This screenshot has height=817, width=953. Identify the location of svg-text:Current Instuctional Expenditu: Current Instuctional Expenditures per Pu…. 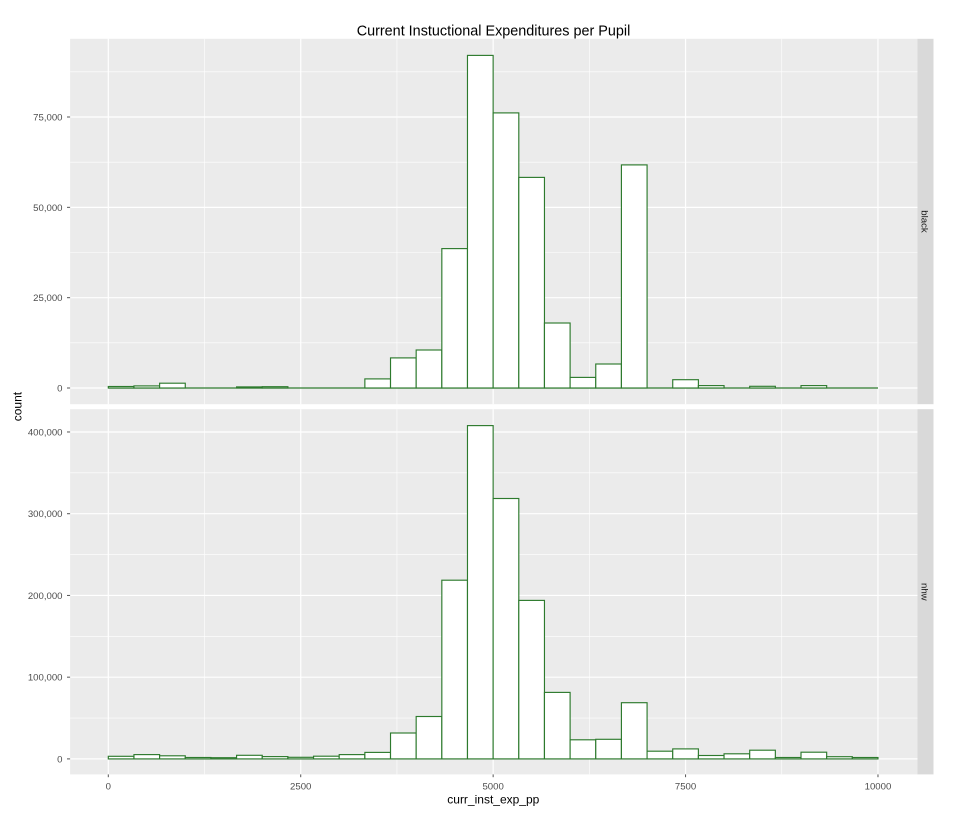
(494, 32).